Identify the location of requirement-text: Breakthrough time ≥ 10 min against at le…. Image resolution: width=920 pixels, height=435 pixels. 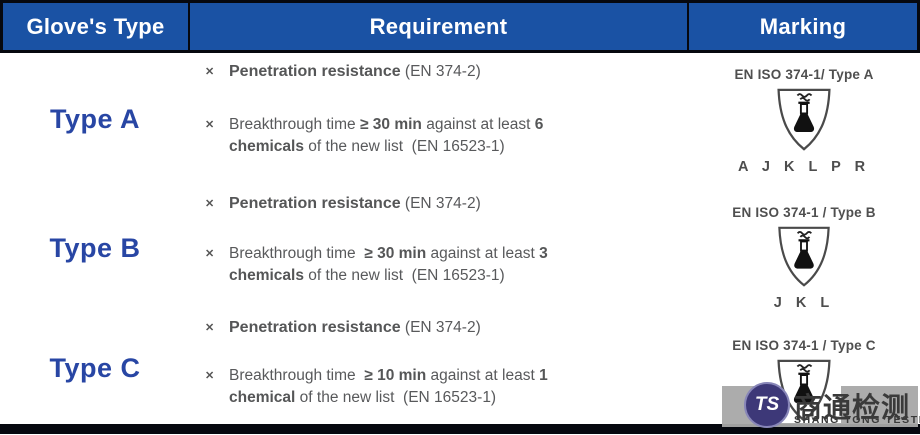
(388, 386).